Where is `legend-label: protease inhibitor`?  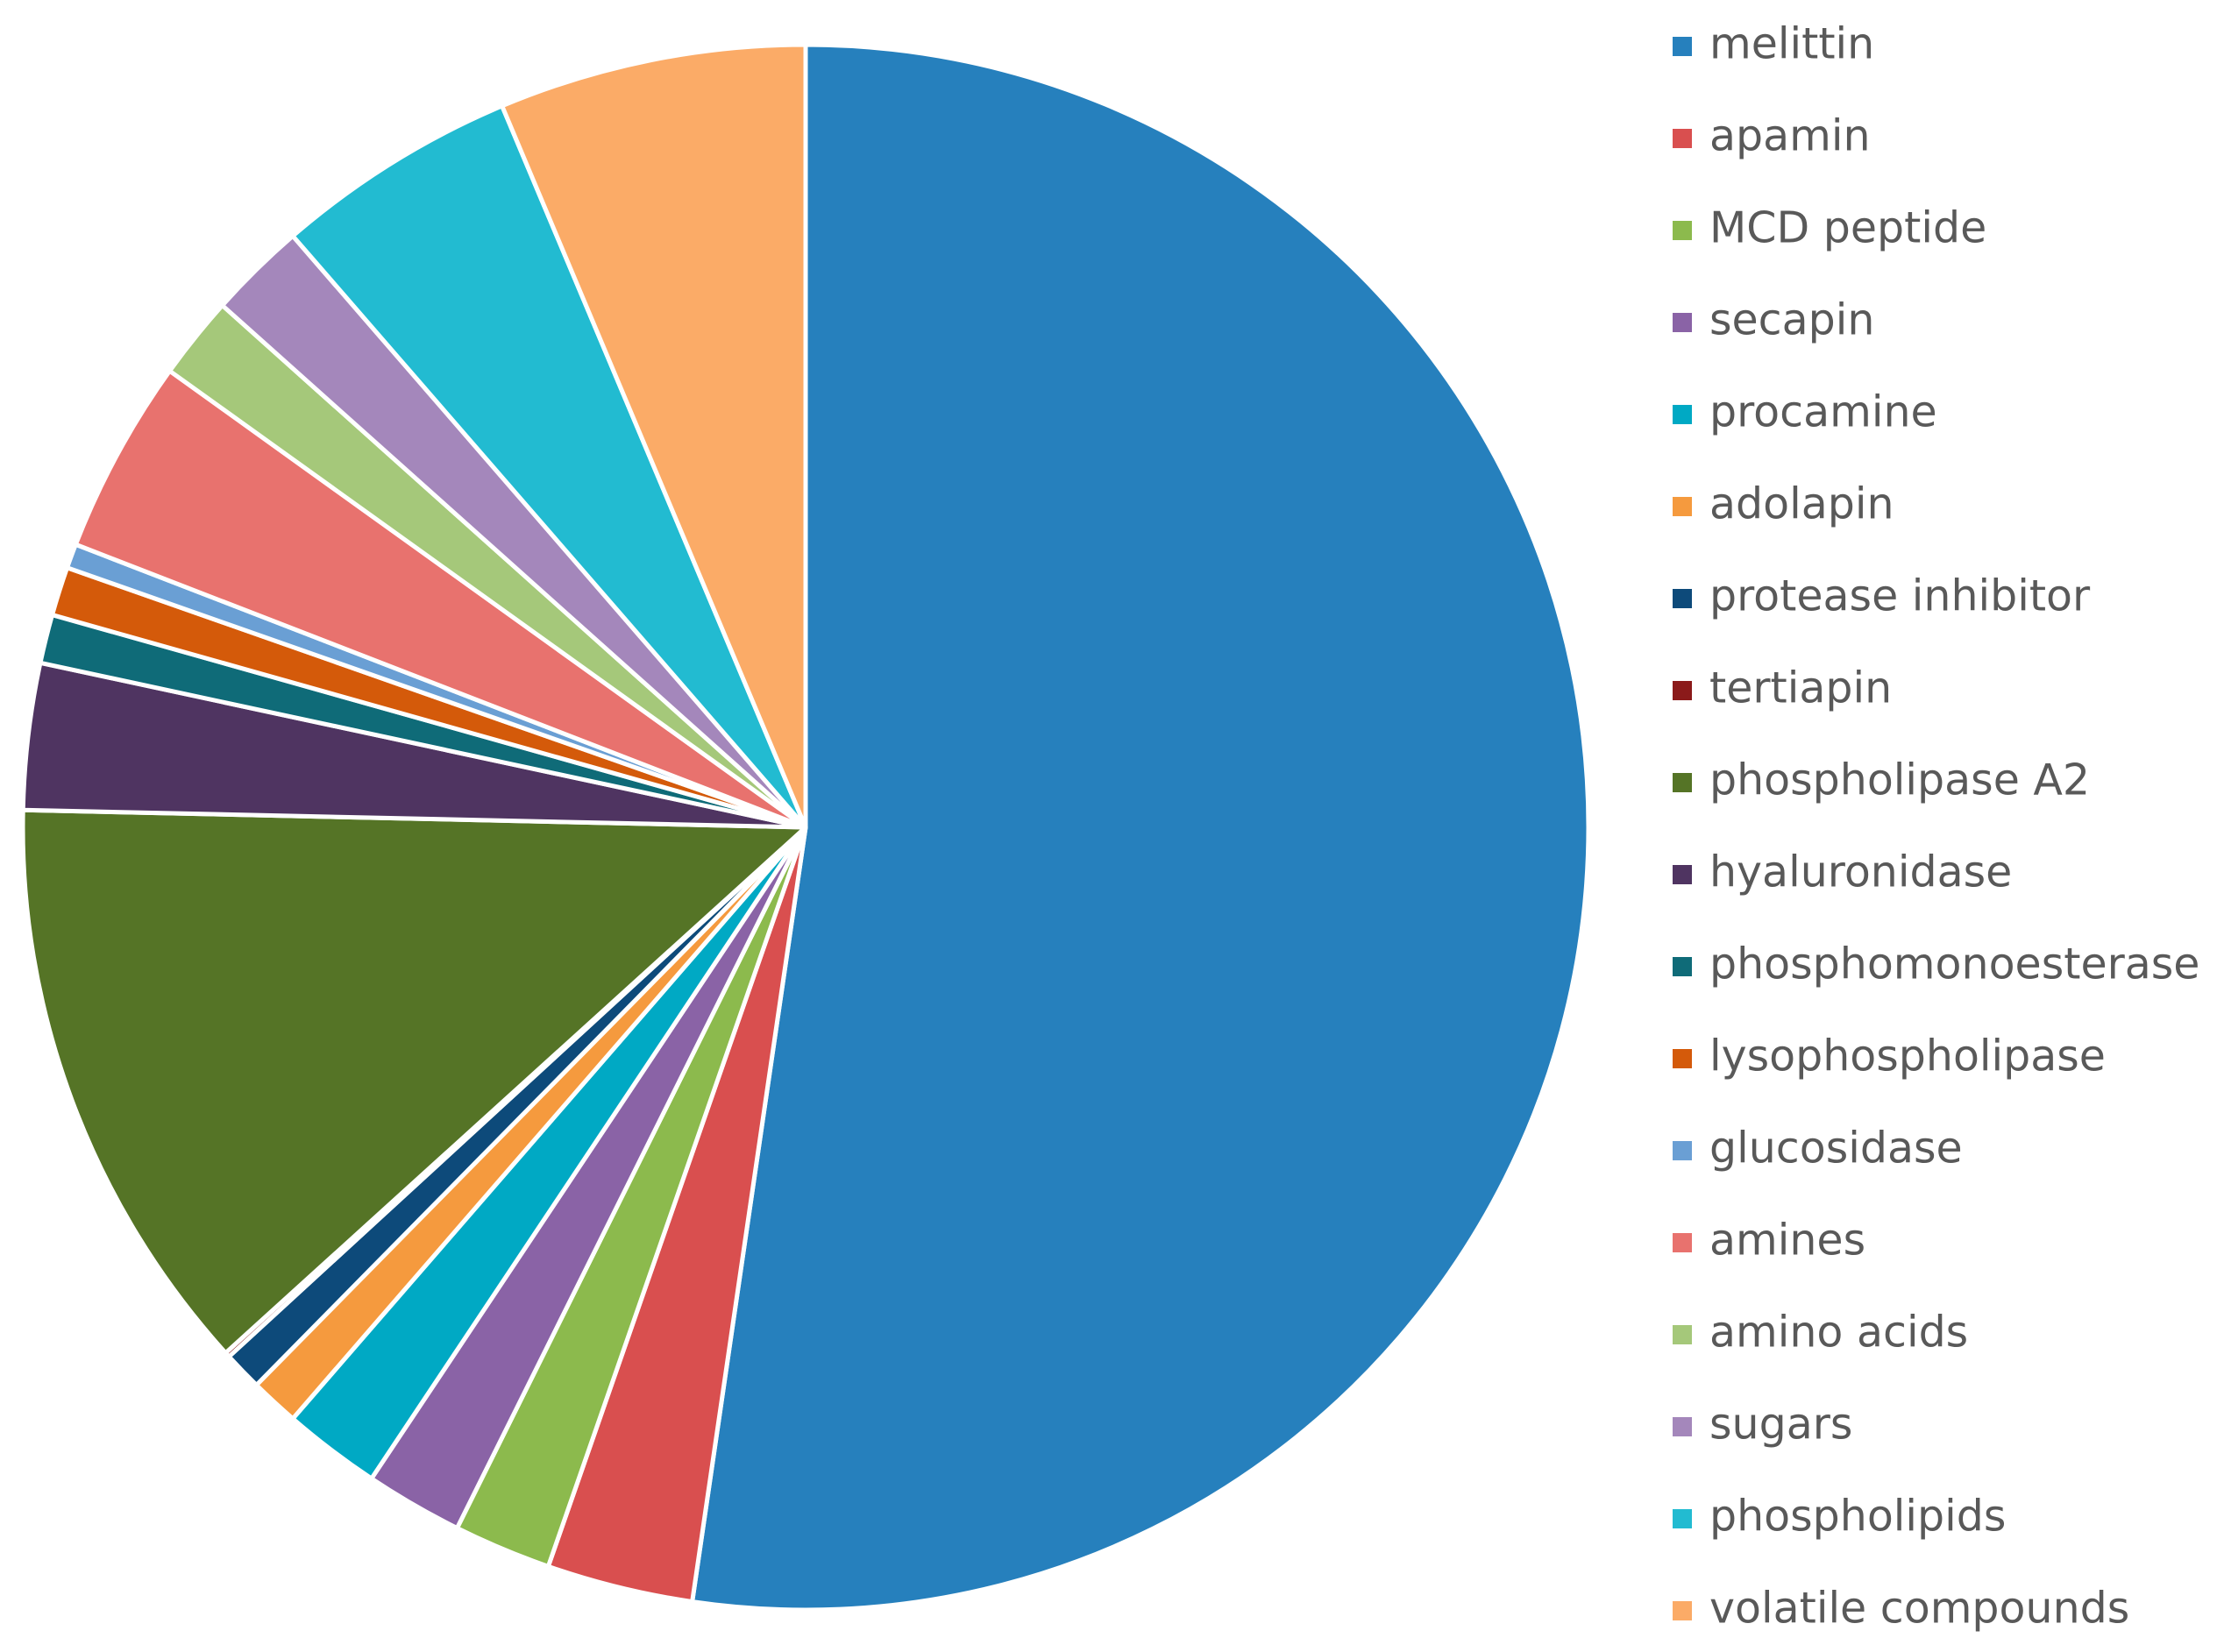
legend-label: protease inhibitor is located at coordinates (1900, 596).